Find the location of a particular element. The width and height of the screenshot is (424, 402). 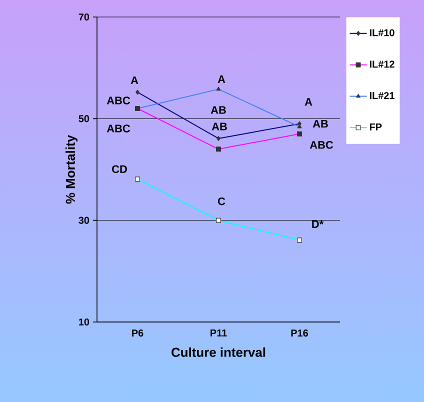

legend-label: FP is located at coordinates (376, 126).